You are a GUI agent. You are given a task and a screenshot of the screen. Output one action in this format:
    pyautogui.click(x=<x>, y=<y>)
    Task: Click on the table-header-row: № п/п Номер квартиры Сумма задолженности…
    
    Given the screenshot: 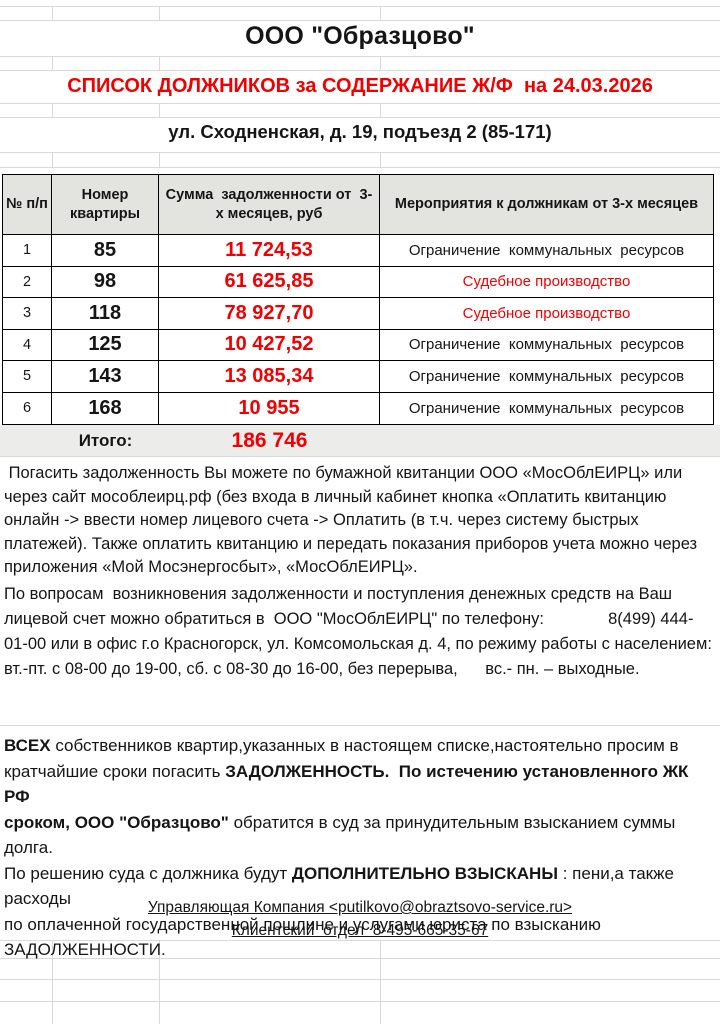 What is the action you would take?
    pyautogui.click(x=358, y=205)
    